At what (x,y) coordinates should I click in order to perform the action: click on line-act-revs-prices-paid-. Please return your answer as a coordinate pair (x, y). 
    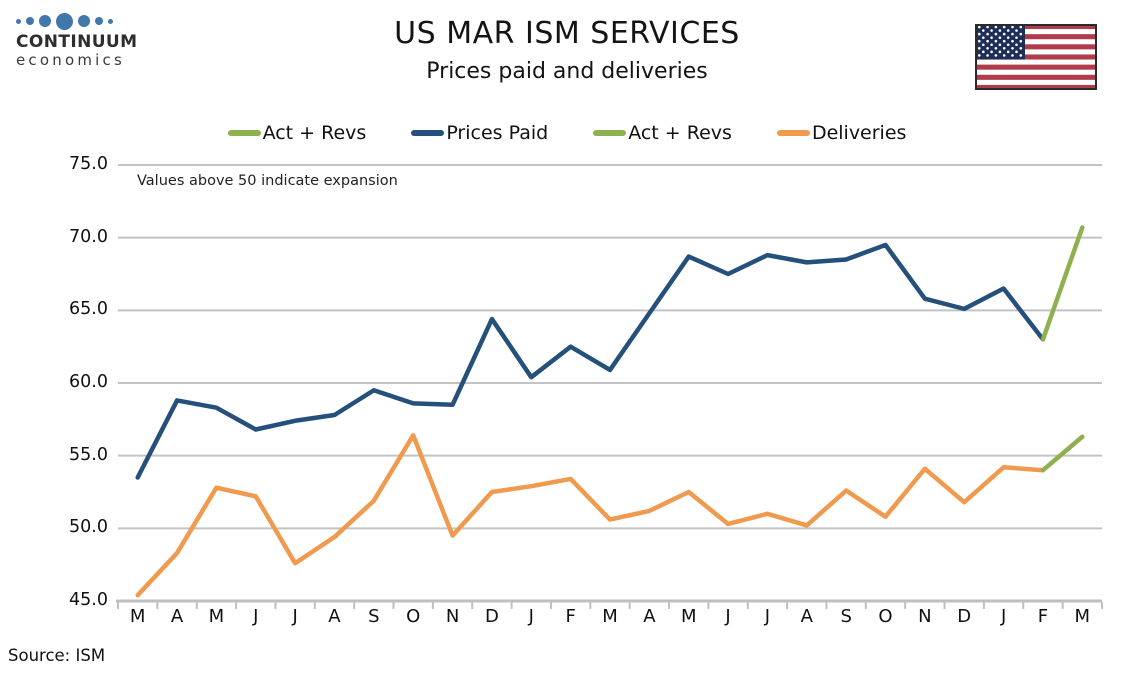
    Looking at the image, I should click on (1062, 283).